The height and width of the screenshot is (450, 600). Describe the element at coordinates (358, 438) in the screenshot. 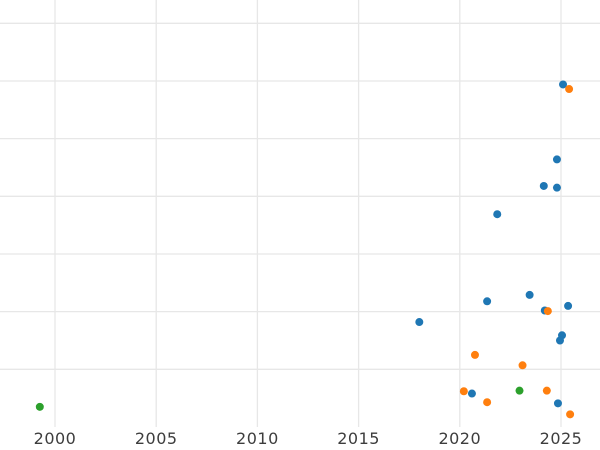

I see `x-tick-label-2015: 2015` at that location.